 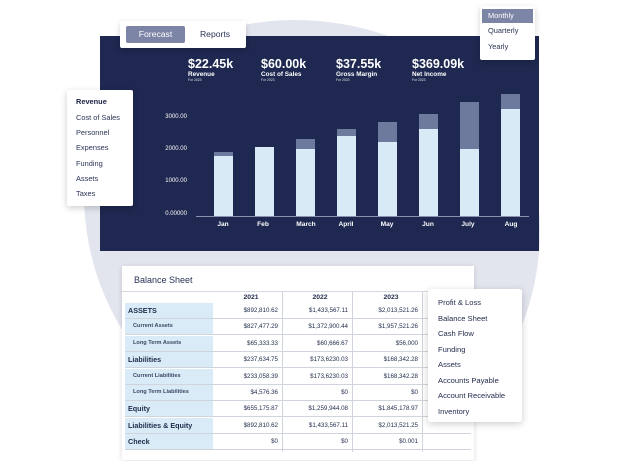 I want to click on kpi-revenue: $22.45k Revenue For 2023, so click(x=211, y=70).